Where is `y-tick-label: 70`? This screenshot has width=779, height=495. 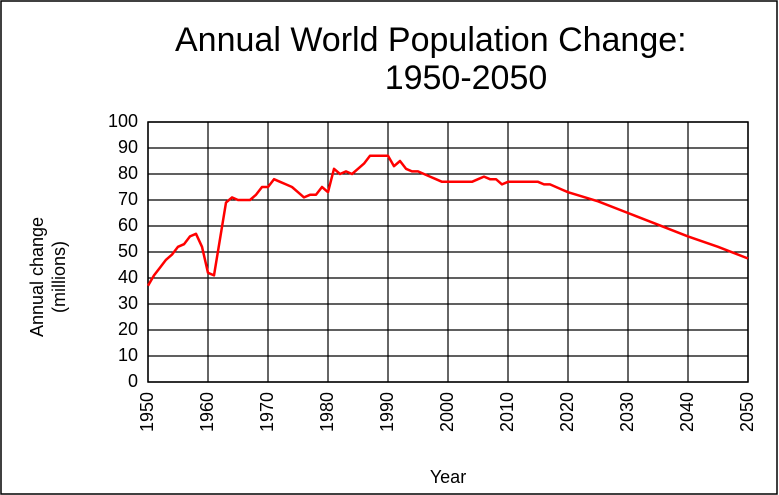
y-tick-label: 70 is located at coordinates (128, 199).